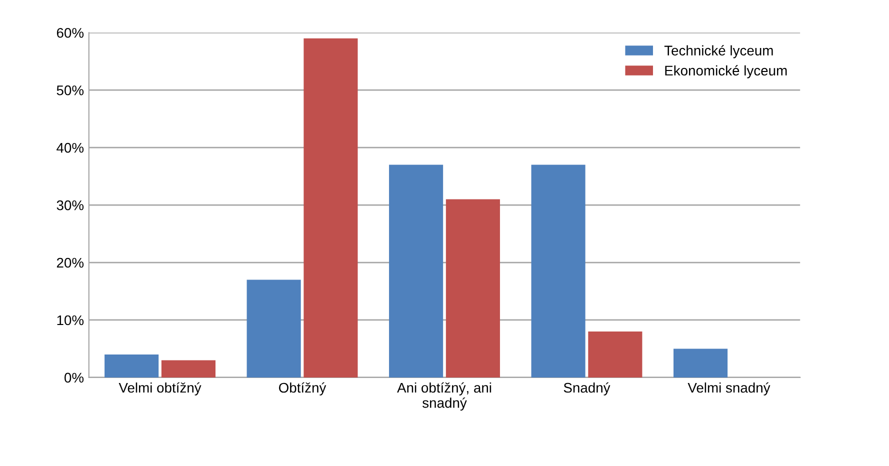 The height and width of the screenshot is (466, 889). I want to click on x-tick-label: Ani obtížný, ani snadný, so click(444, 396).